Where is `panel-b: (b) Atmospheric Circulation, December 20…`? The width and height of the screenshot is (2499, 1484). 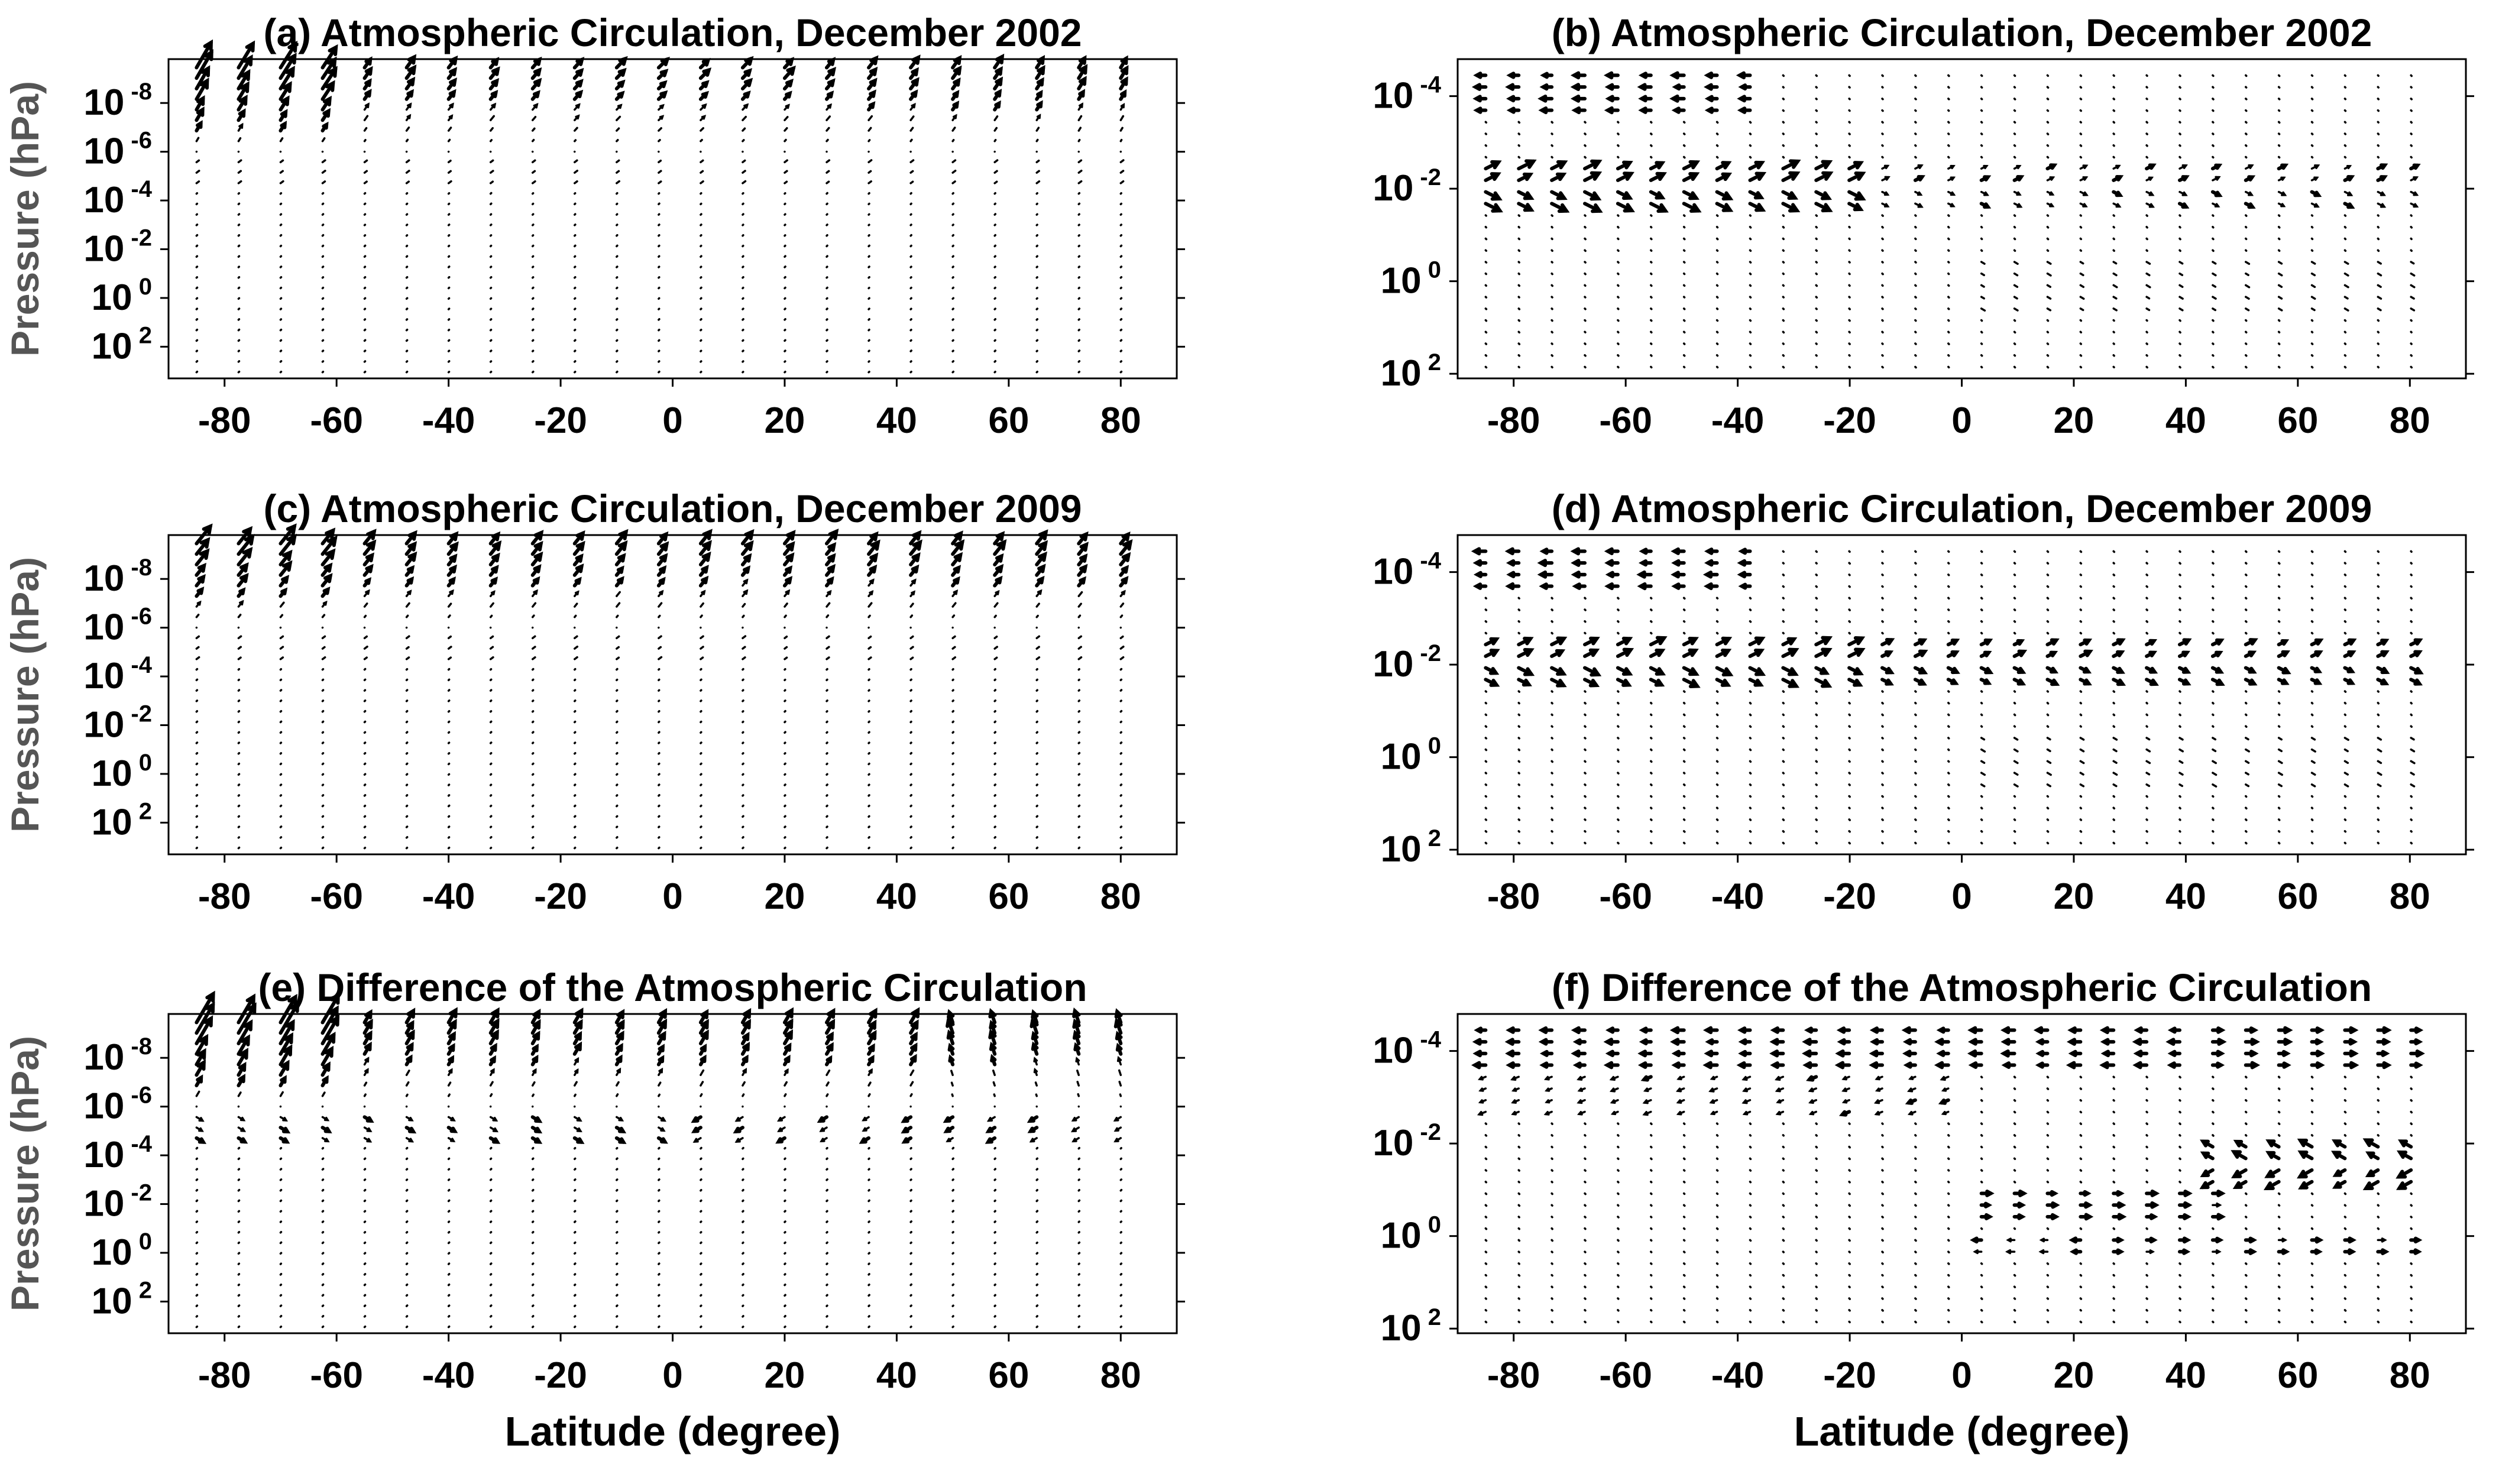 panel-b: (b) Atmospheric Circulation, December 20… is located at coordinates (1923, 226).